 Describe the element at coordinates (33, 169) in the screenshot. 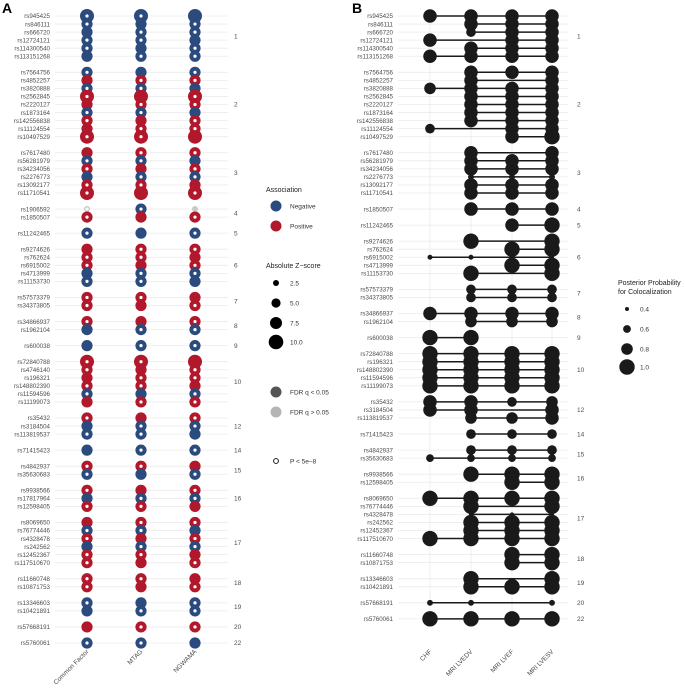

I see `snp-label: rs34234056` at that location.